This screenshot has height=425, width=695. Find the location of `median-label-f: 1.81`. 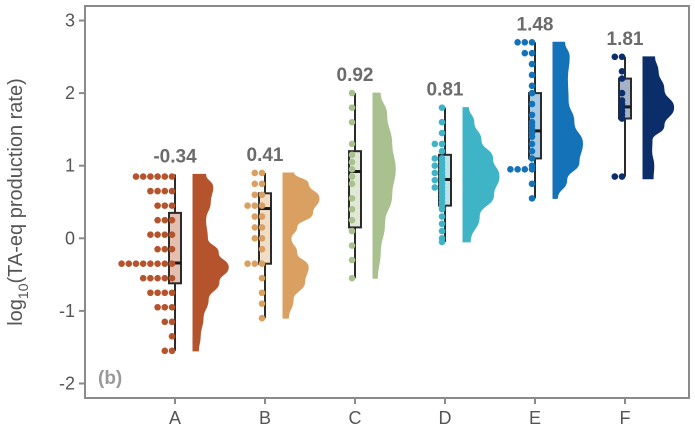

median-label-f: 1.81 is located at coordinates (625, 39).